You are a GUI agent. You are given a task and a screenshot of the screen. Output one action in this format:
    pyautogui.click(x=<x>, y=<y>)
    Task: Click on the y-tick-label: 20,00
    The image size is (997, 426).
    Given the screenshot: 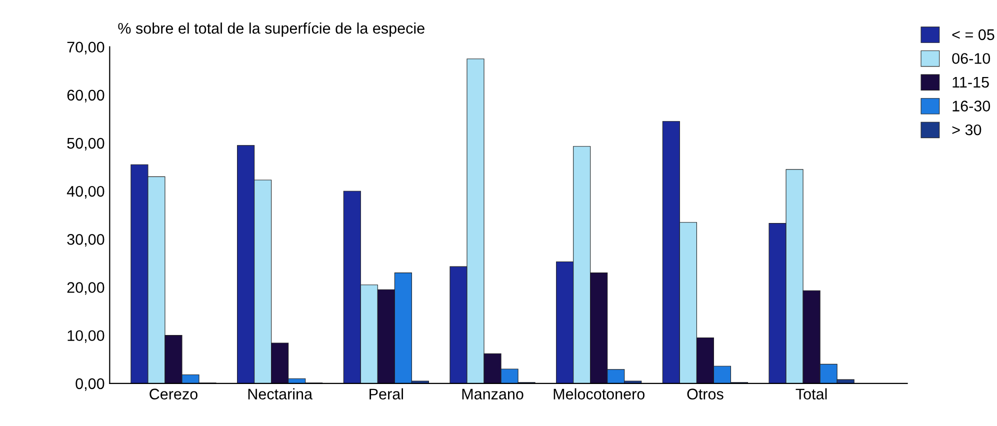 What is the action you would take?
    pyautogui.click(x=85, y=288)
    